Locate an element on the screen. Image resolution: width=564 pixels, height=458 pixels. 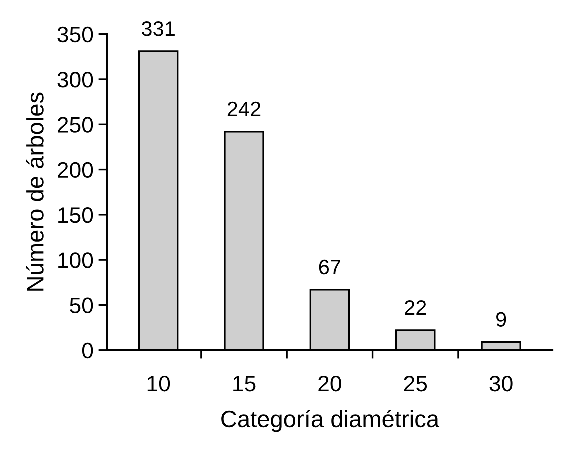
y-tick-label: 0 is located at coordinates (88, 350).